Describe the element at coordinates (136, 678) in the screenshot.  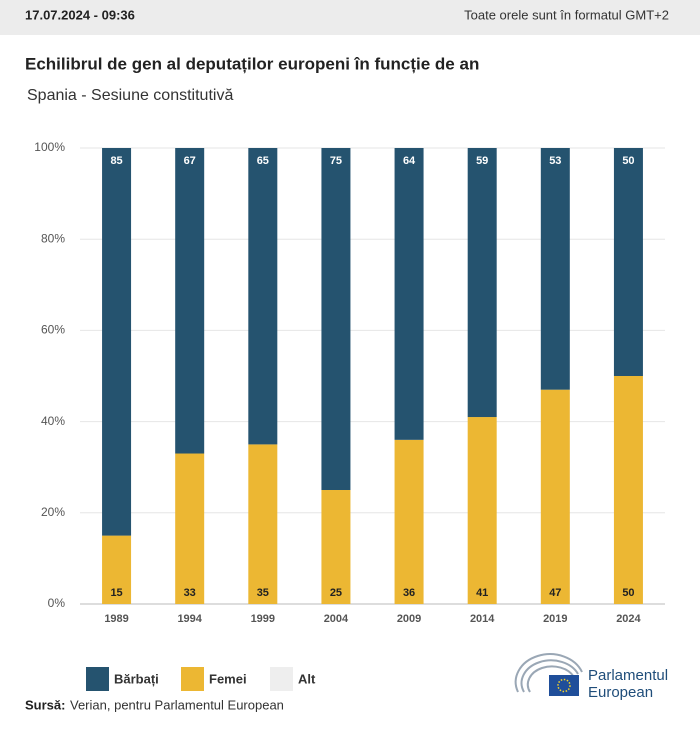
I see `legend-label: Bărbați` at that location.